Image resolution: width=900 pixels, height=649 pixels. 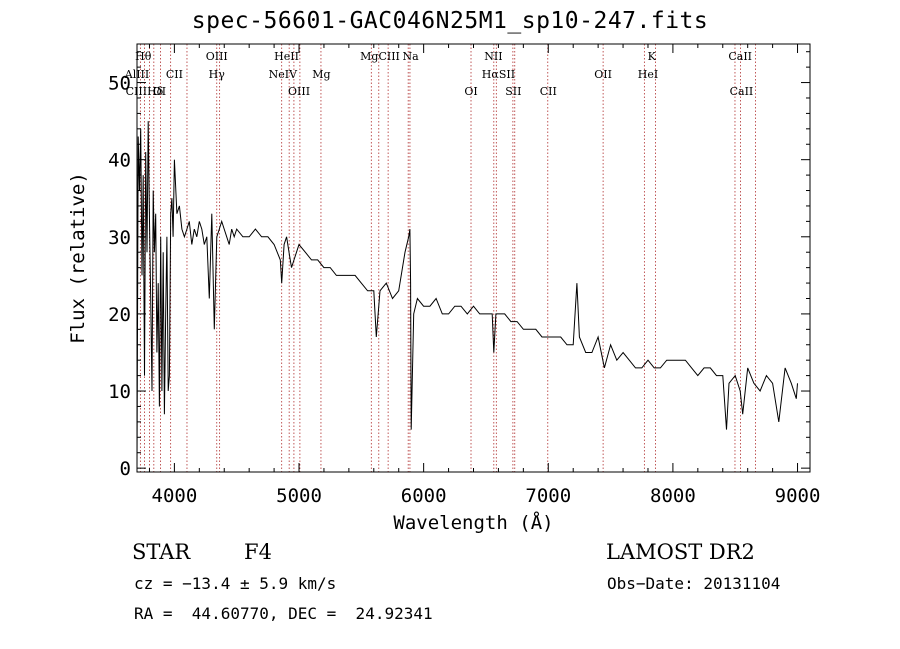 What do you see at coordinates (125, 469) in the screenshot?
I see `y-tick-label: 0` at bounding box center [125, 469].